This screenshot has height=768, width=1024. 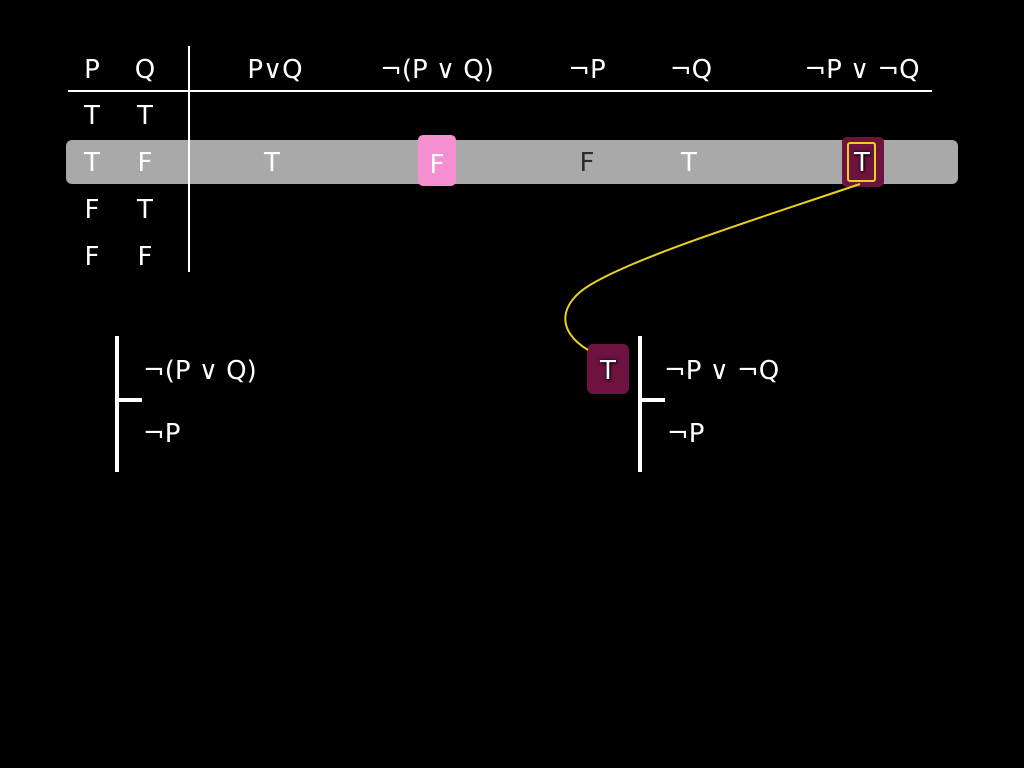 I want to click on proof-left-conclusion: ¬P, so click(x=162, y=434).